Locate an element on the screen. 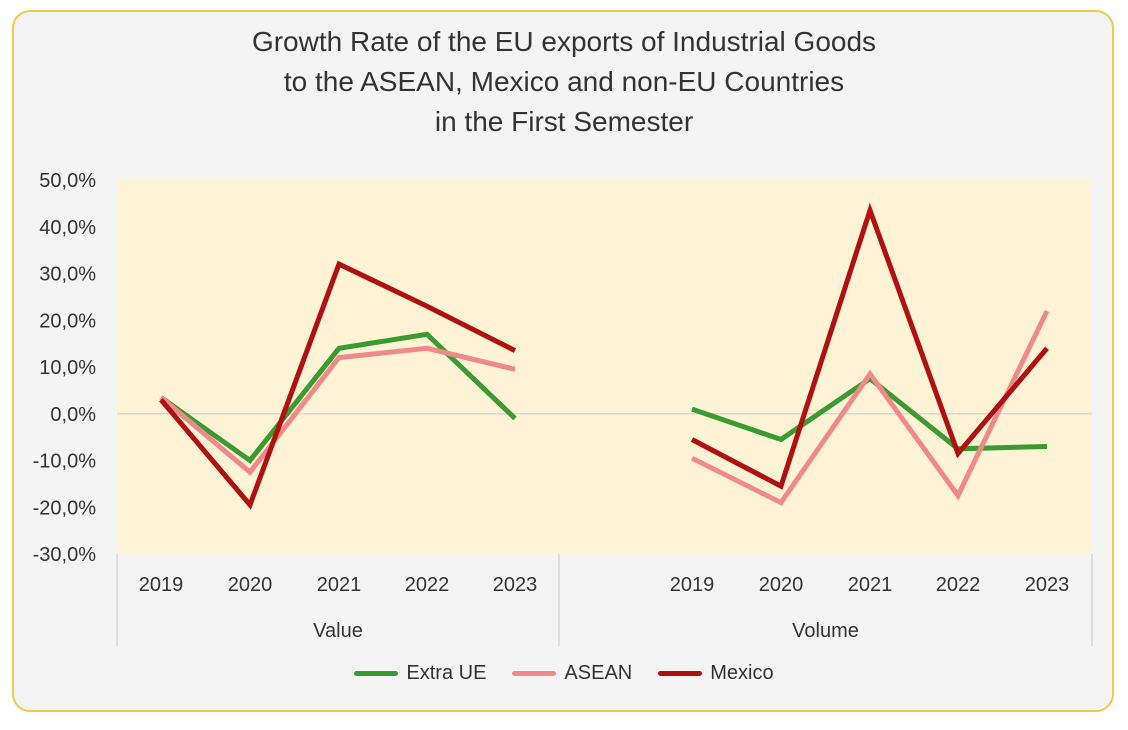 The height and width of the screenshot is (730, 1128). series-line-asean-volume is located at coordinates (870, 407).